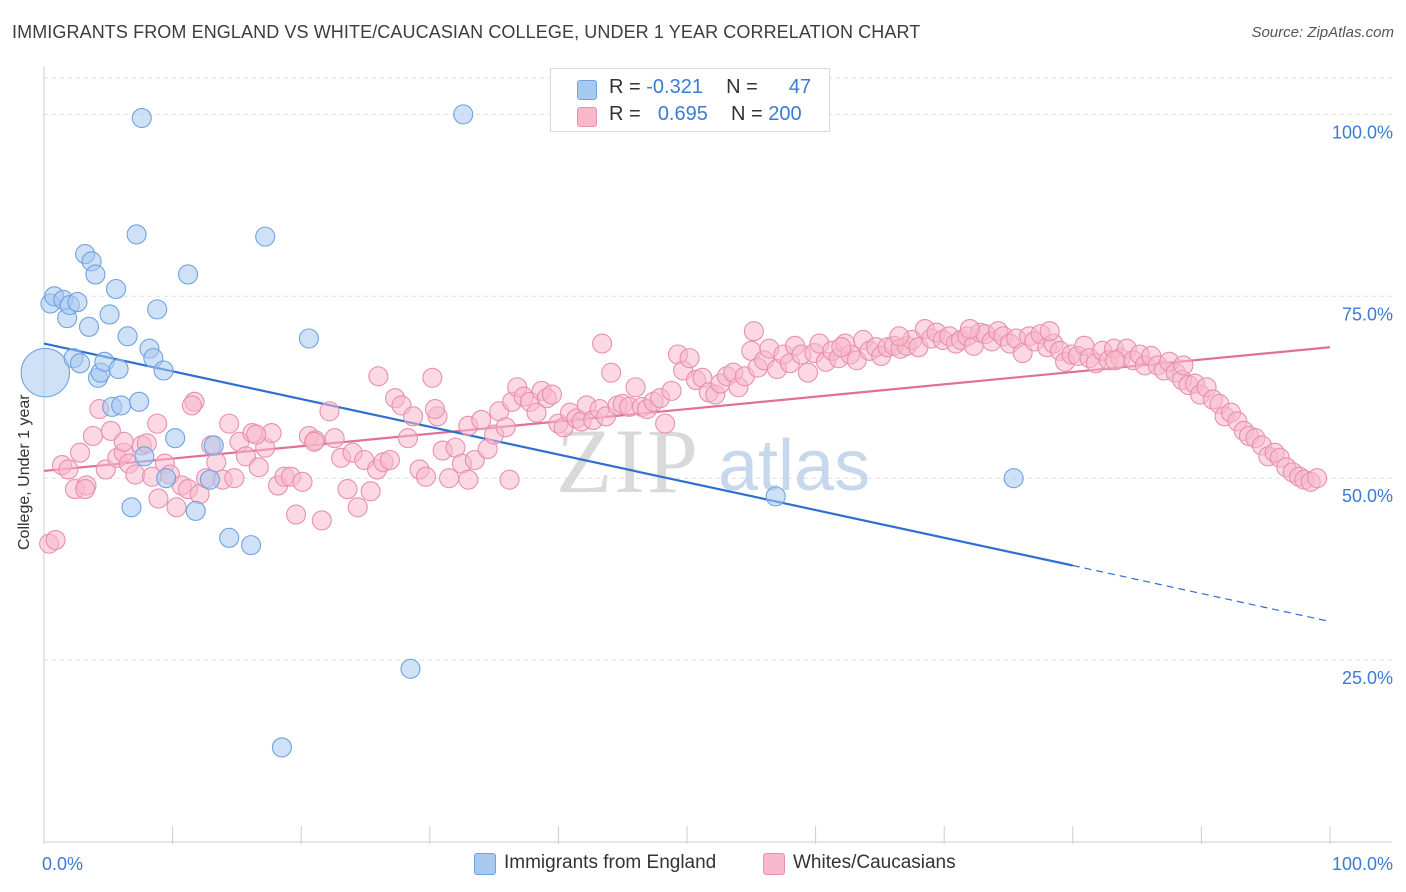 The height and width of the screenshot is (892, 1406). Describe the element at coordinates (1367, 314) in the screenshot. I see `y-tick-label: 75.0%` at that location.